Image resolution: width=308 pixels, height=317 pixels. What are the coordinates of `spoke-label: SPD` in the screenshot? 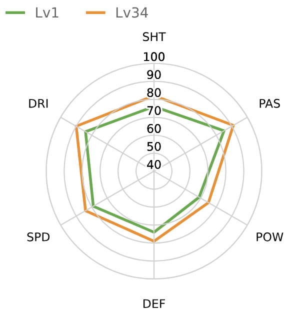 It's located at (38, 237).